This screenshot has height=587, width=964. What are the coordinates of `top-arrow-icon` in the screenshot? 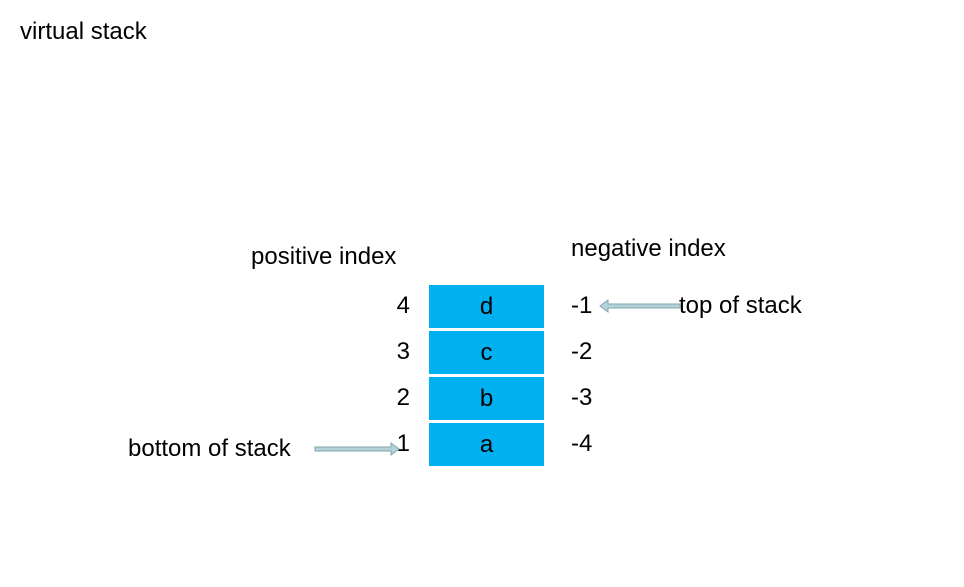 It's located at (640, 306).